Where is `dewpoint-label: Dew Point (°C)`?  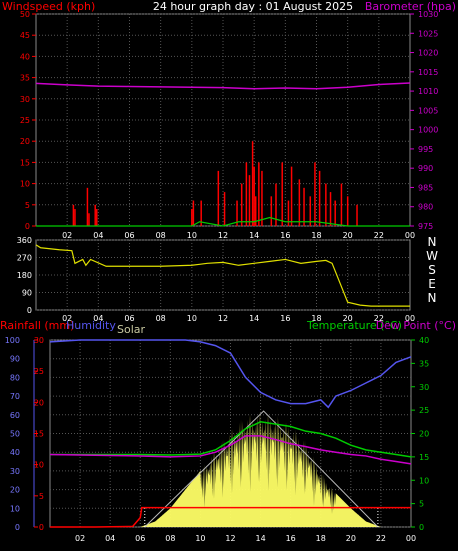
dewpoint-label: Dew Point (°C) is located at coordinates (416, 325).